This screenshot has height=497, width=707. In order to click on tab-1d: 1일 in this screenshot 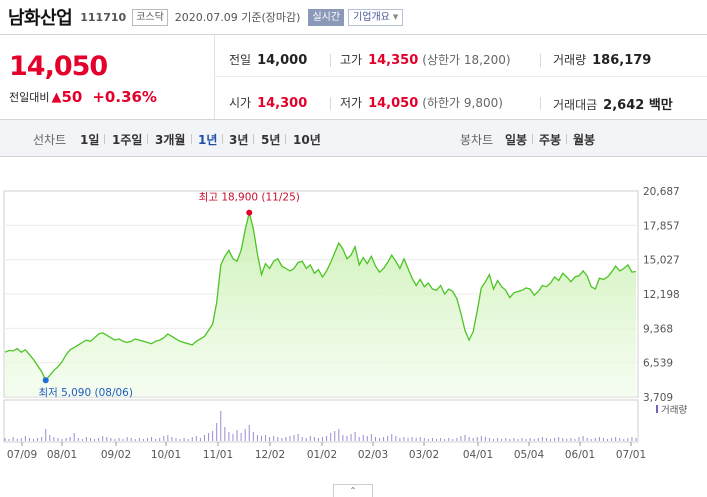, I will do `click(90, 140)`.